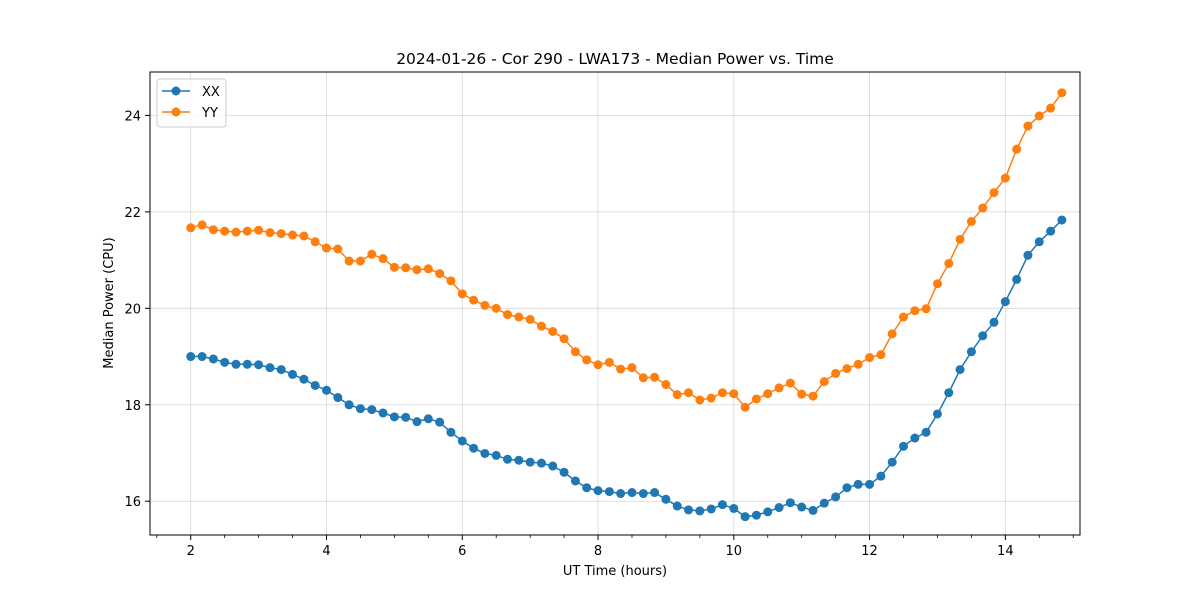 This screenshot has height=600, width=1200. What do you see at coordinates (462, 551) in the screenshot?
I see `x-tick-label: 6` at bounding box center [462, 551].